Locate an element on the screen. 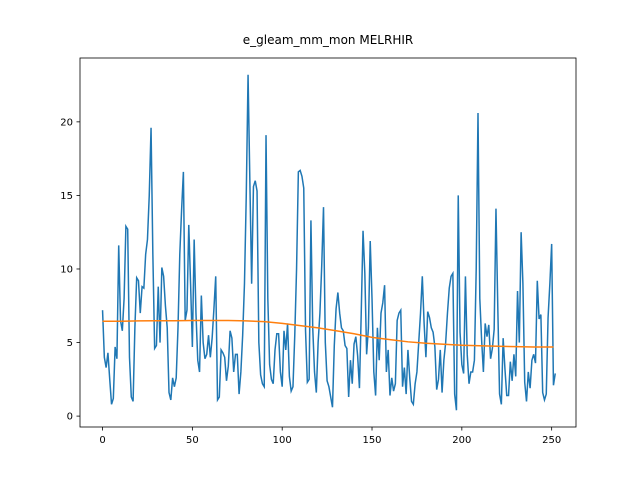 The image size is (640, 484). y-tick-label: 15 is located at coordinates (66, 196).